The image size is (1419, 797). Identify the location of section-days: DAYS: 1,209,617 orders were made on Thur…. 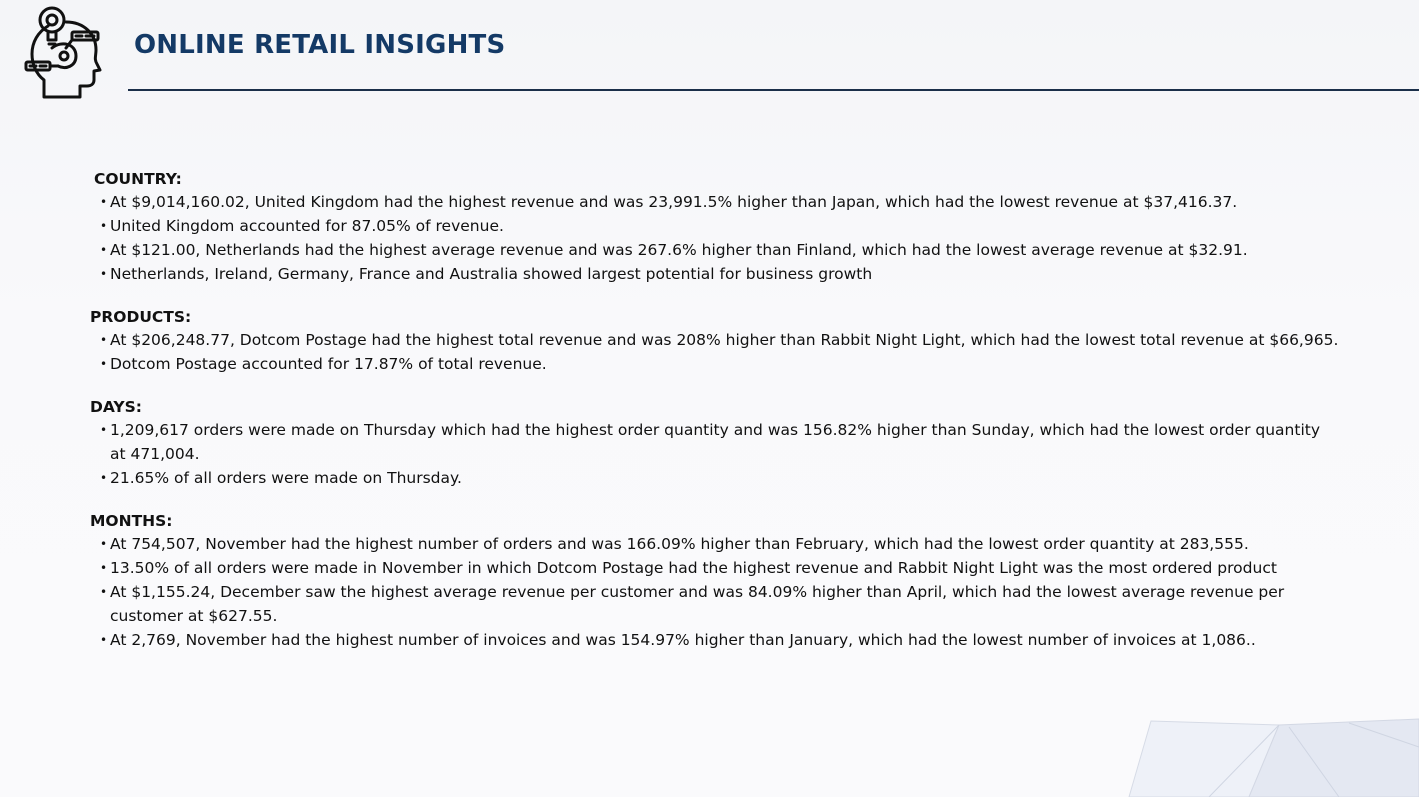
(715, 443).